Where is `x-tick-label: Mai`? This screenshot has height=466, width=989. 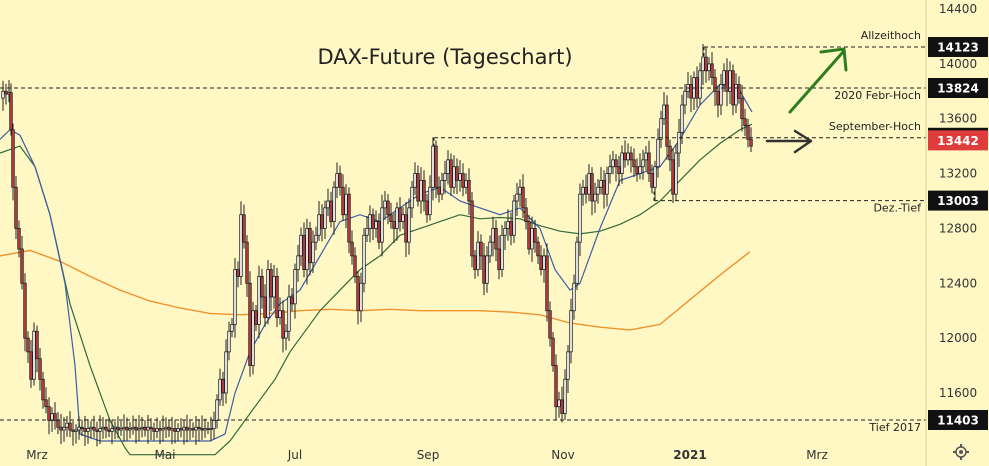
x-tick-label: Mai is located at coordinates (164, 455).